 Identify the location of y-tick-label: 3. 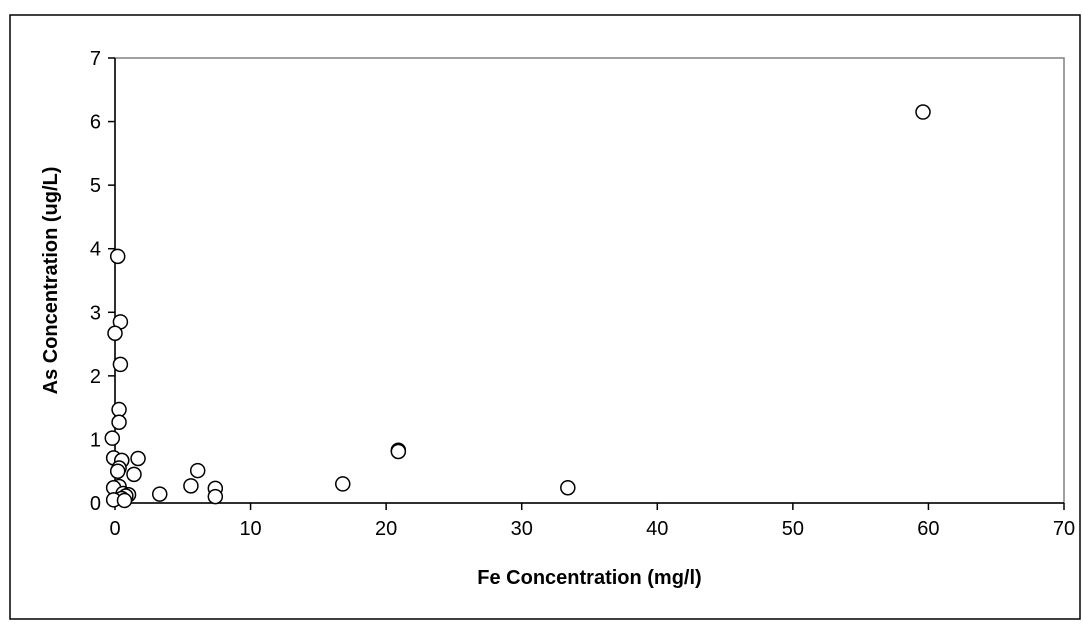
(95, 313).